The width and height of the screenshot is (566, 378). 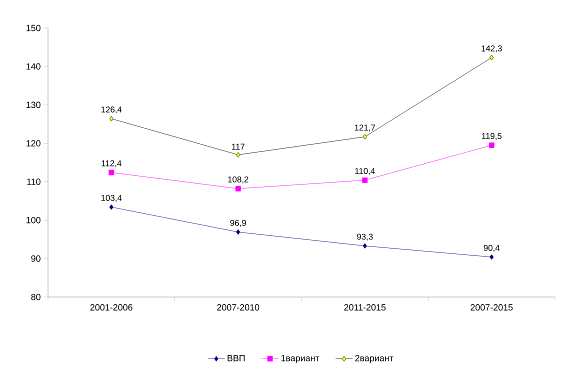 I want to click on data-label: 121,7, so click(x=365, y=128).